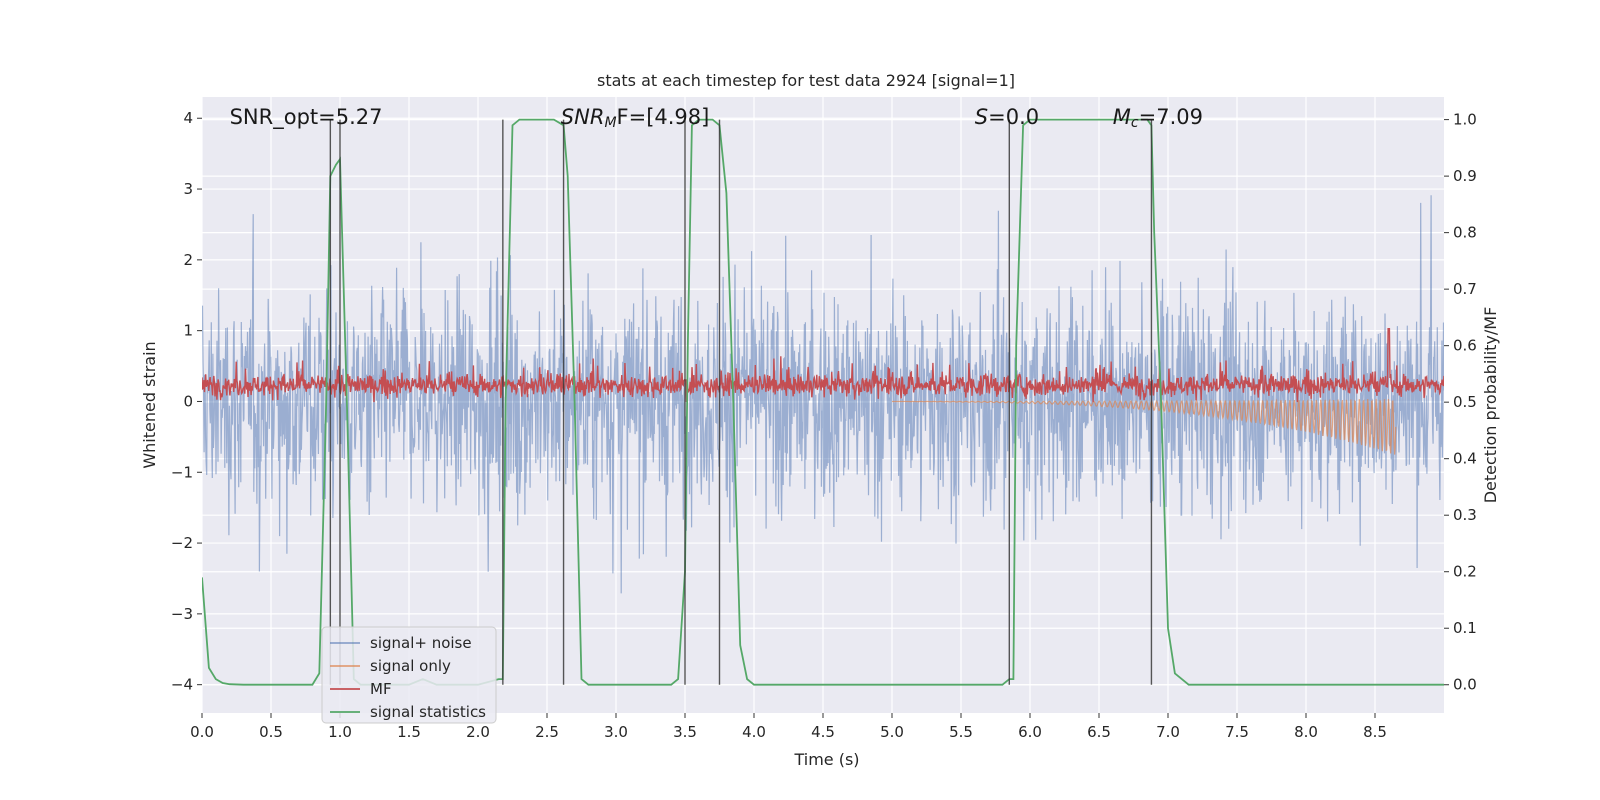 The width and height of the screenshot is (1600, 800). What do you see at coordinates (1465, 459) in the screenshot?
I see `y2-tick-label: 0.4` at bounding box center [1465, 459].